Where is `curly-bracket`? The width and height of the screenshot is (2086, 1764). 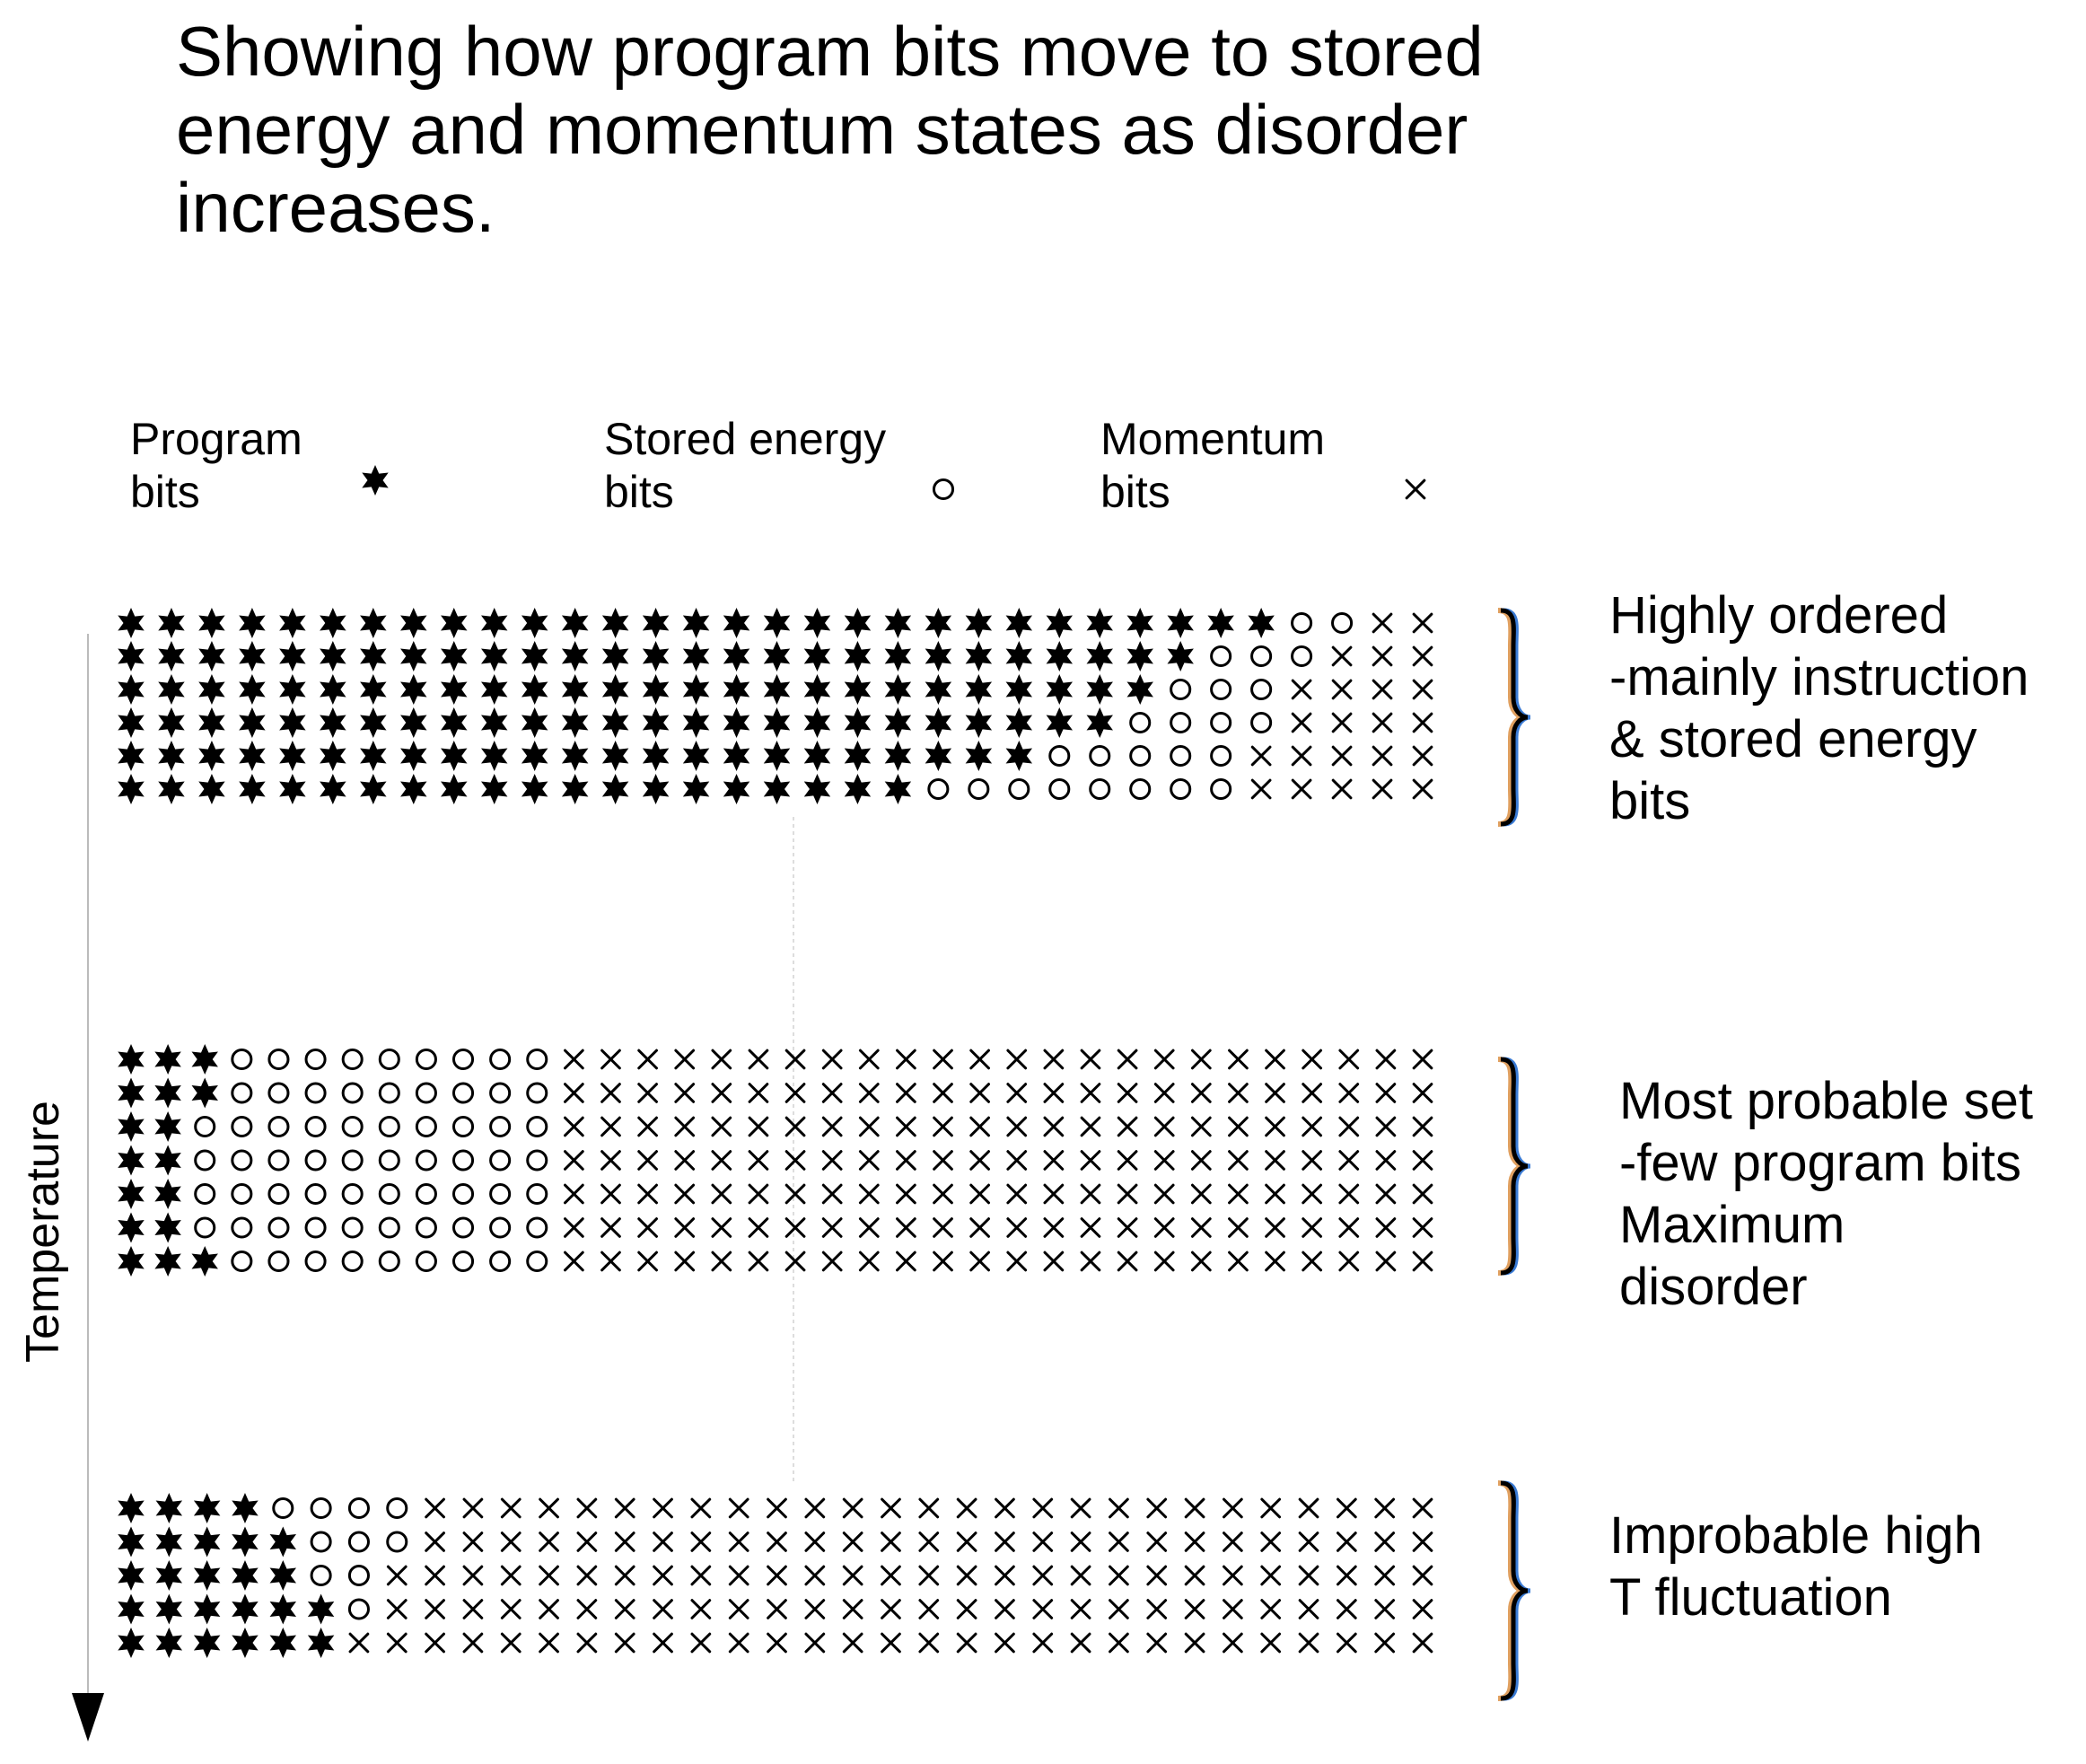
curly-bracket is located at coordinates (1514, 1167).